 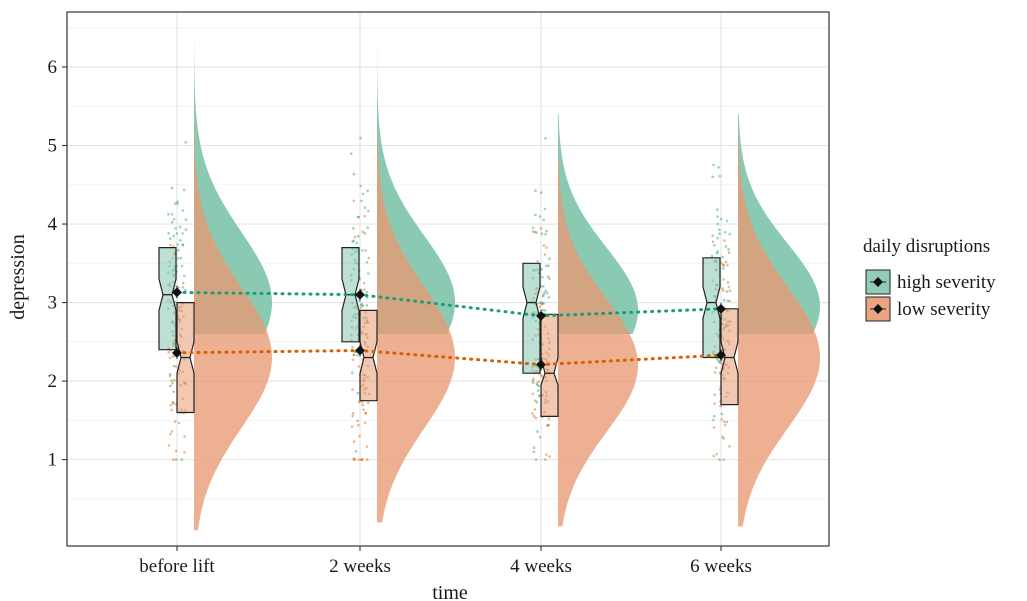 What do you see at coordinates (57, 264) in the screenshot?
I see `y-axis: 1 2 3 4 5 6` at bounding box center [57, 264].